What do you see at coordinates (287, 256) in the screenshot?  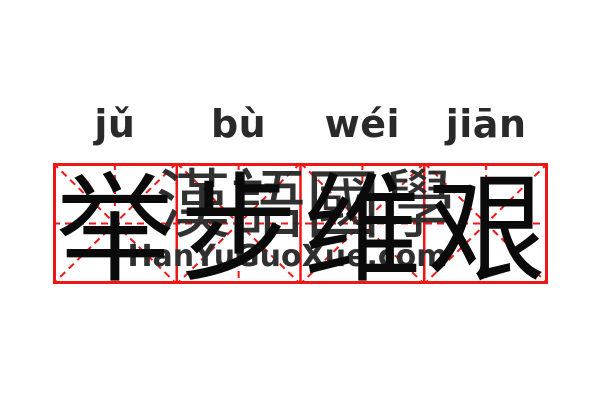 I see `watermark-site-url: HanYuGuoXue.com` at bounding box center [287, 256].